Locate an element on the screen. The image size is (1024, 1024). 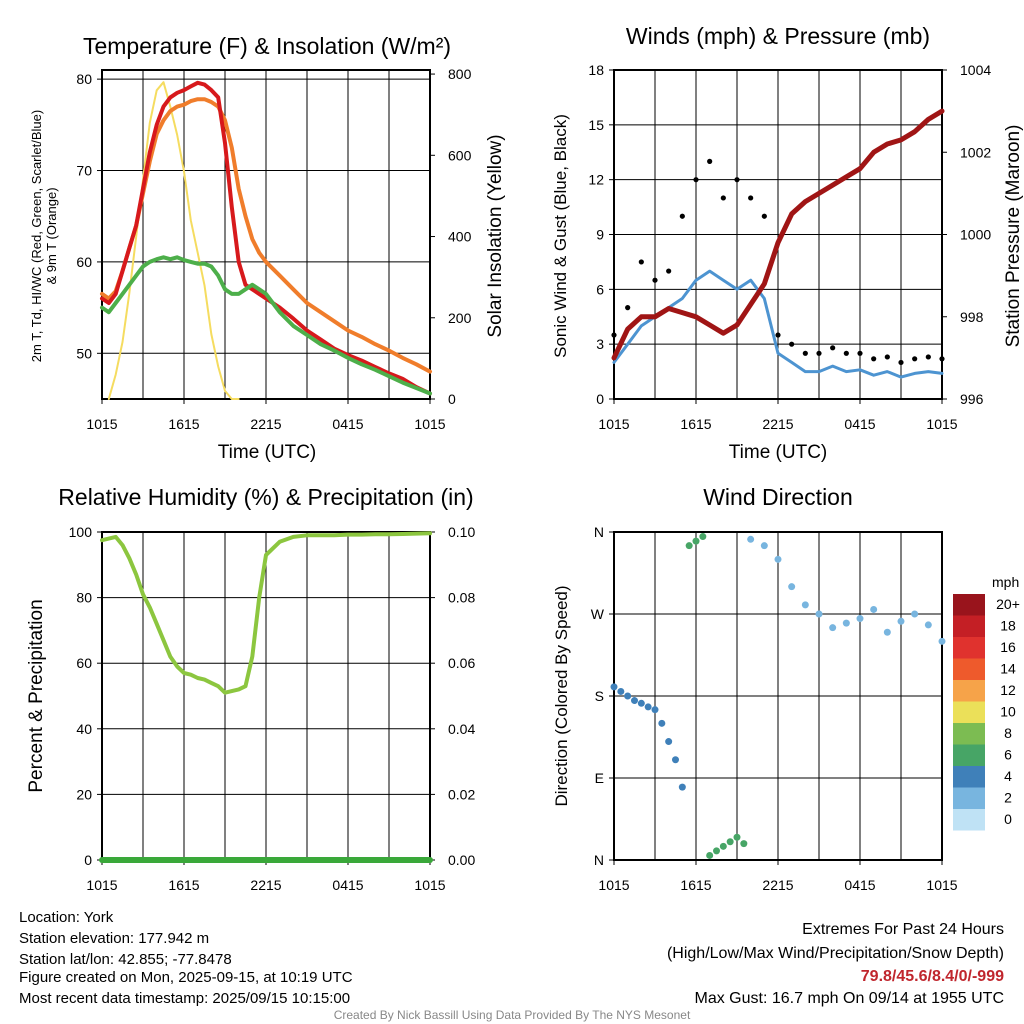
wind-direction-title: Wind Direction is located at coordinates (778, 497).